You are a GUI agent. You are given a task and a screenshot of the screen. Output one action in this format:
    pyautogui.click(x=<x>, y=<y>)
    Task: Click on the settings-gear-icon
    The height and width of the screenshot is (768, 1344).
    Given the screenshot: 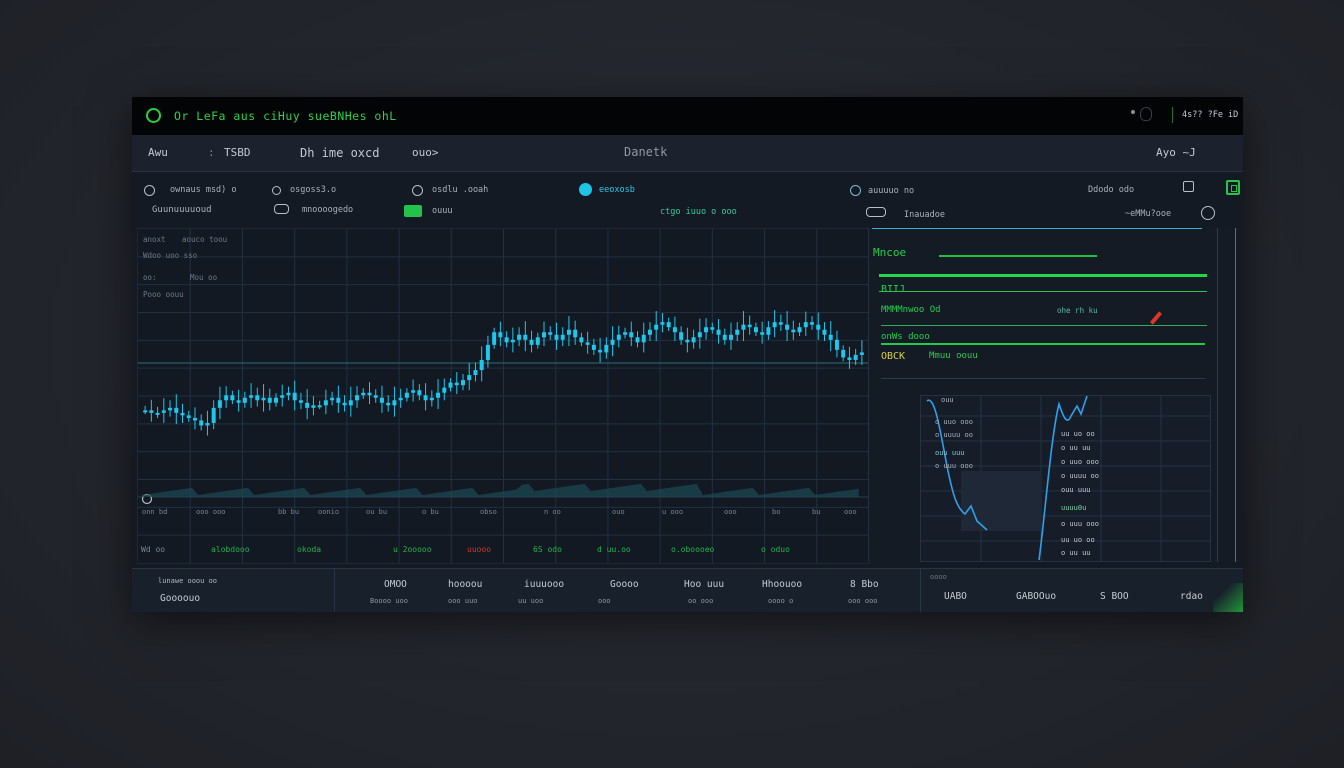 What is the action you would take?
    pyautogui.click(x=1208, y=213)
    